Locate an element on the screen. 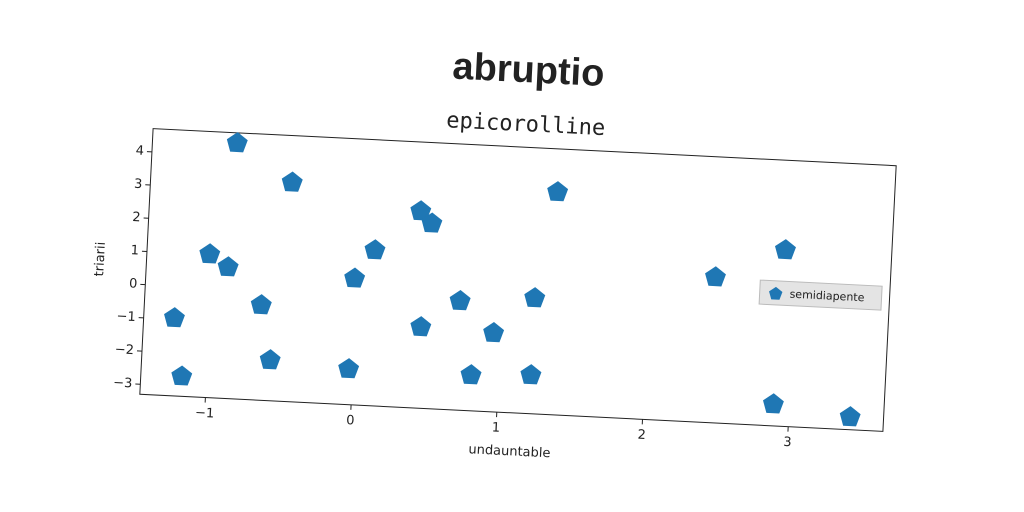 This screenshot has width=1024, height=512. y-tick-label: 0 is located at coordinates (133, 283).